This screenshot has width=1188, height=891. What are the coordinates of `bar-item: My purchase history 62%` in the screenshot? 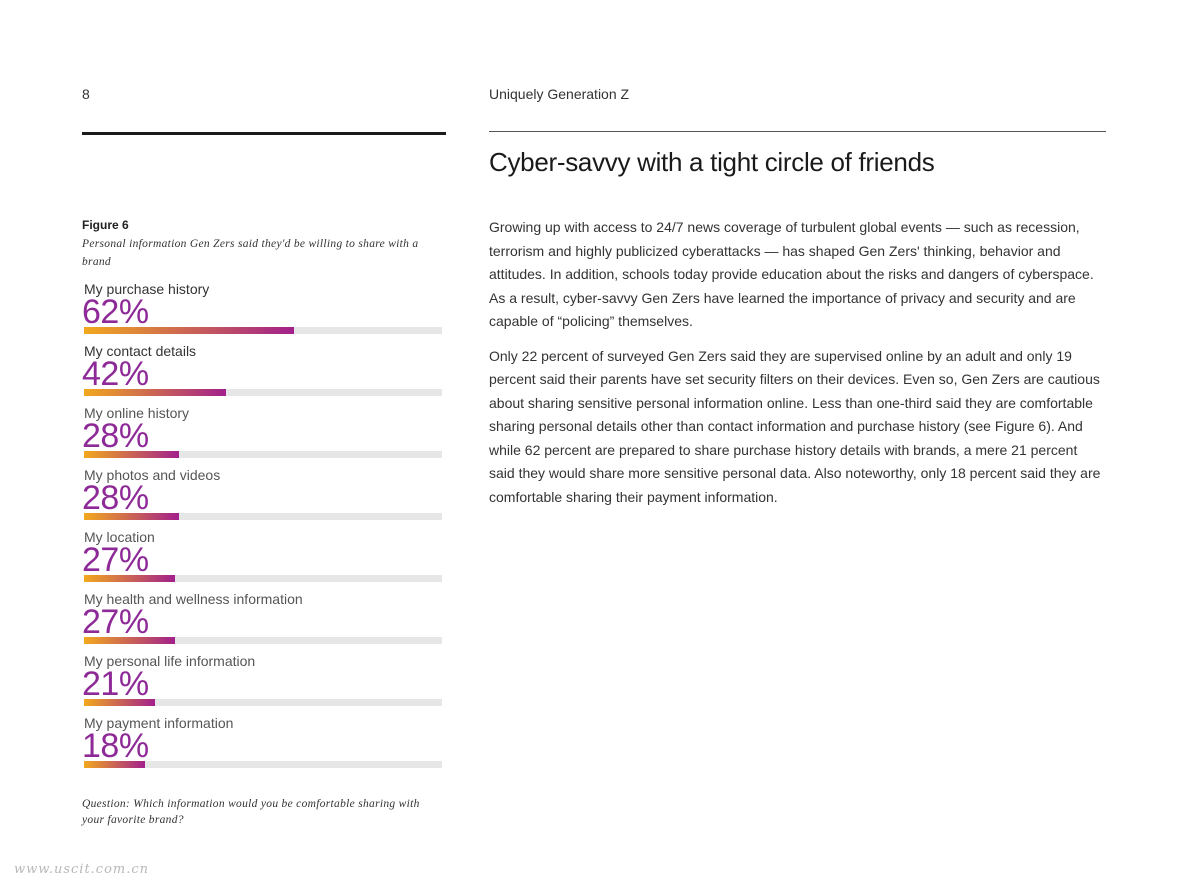 It's located at (263, 311).